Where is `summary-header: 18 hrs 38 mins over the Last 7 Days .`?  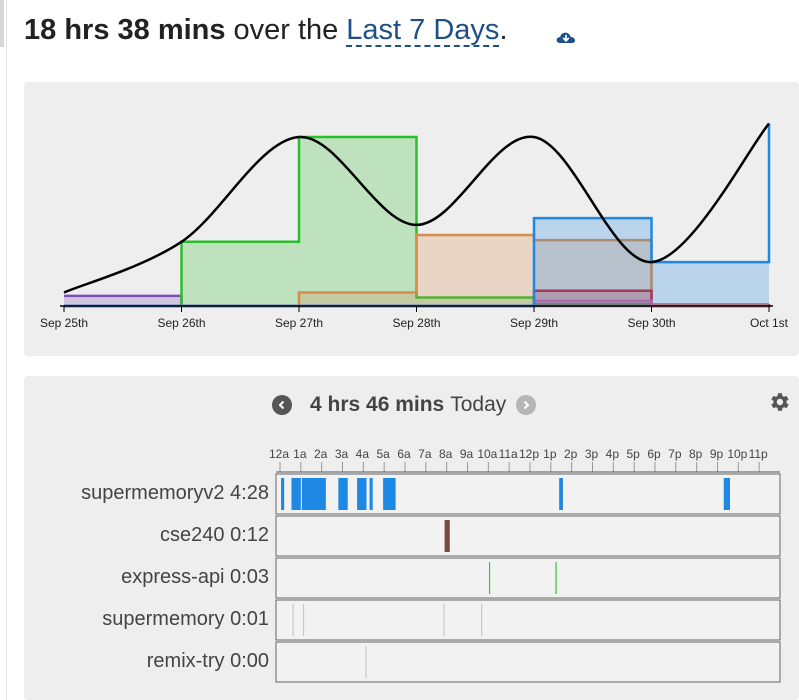 summary-header: 18 hrs 38 mins over the Last 7 Days . is located at coordinates (266, 36).